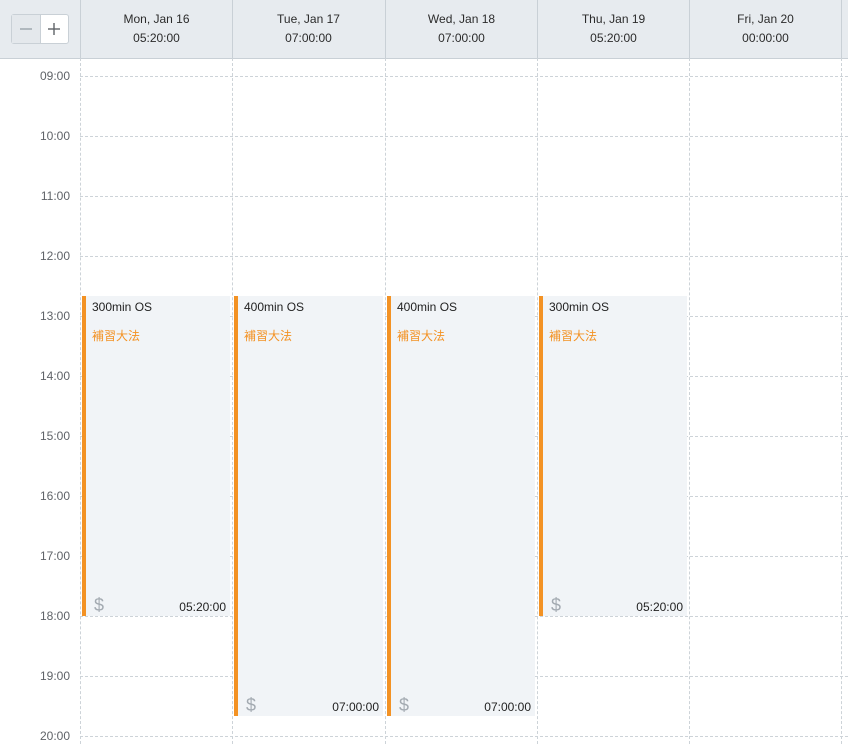 This screenshot has width=848, height=744. Describe the element at coordinates (54, 136) in the screenshot. I see `time-label: 10:00` at that location.